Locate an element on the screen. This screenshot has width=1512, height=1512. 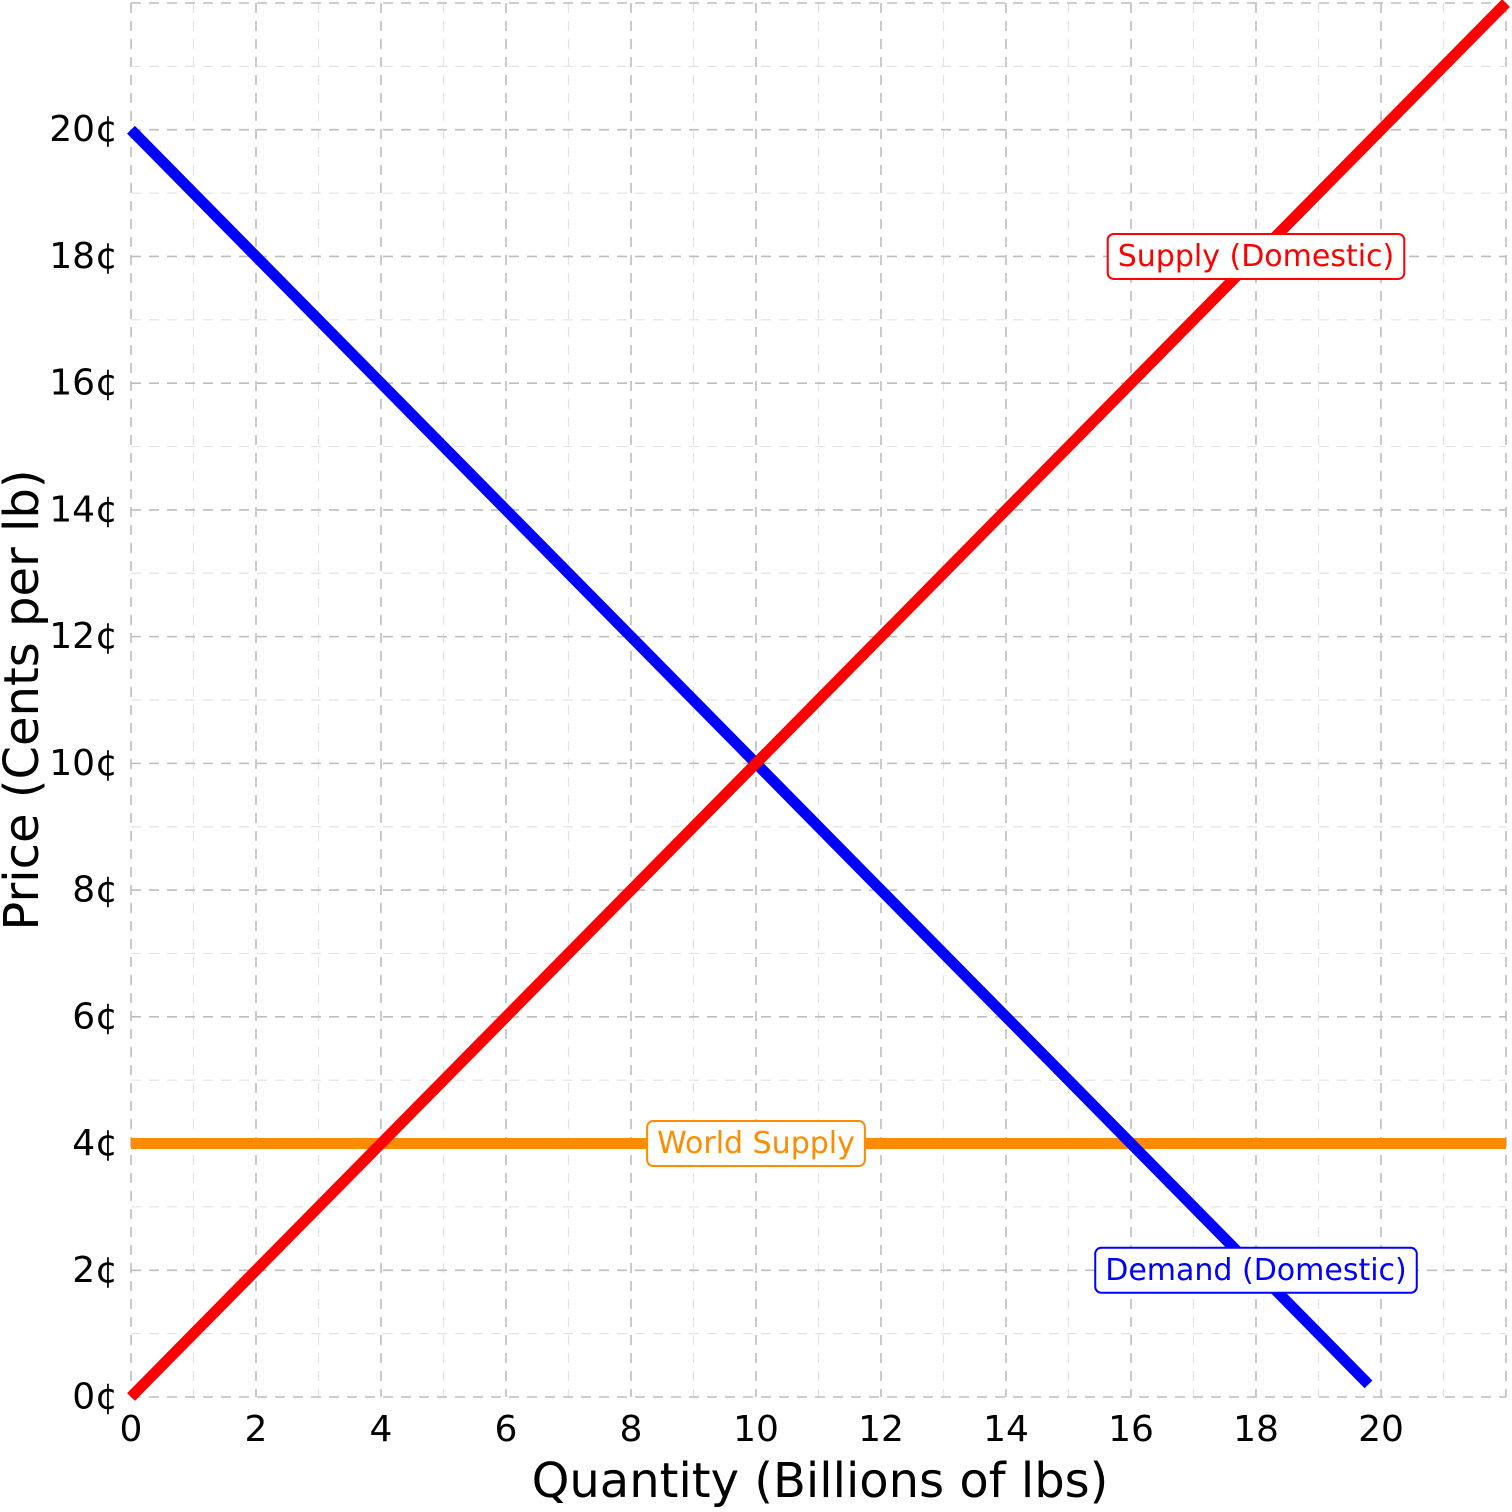
x-tick-label: 0 is located at coordinates (131, 1429).